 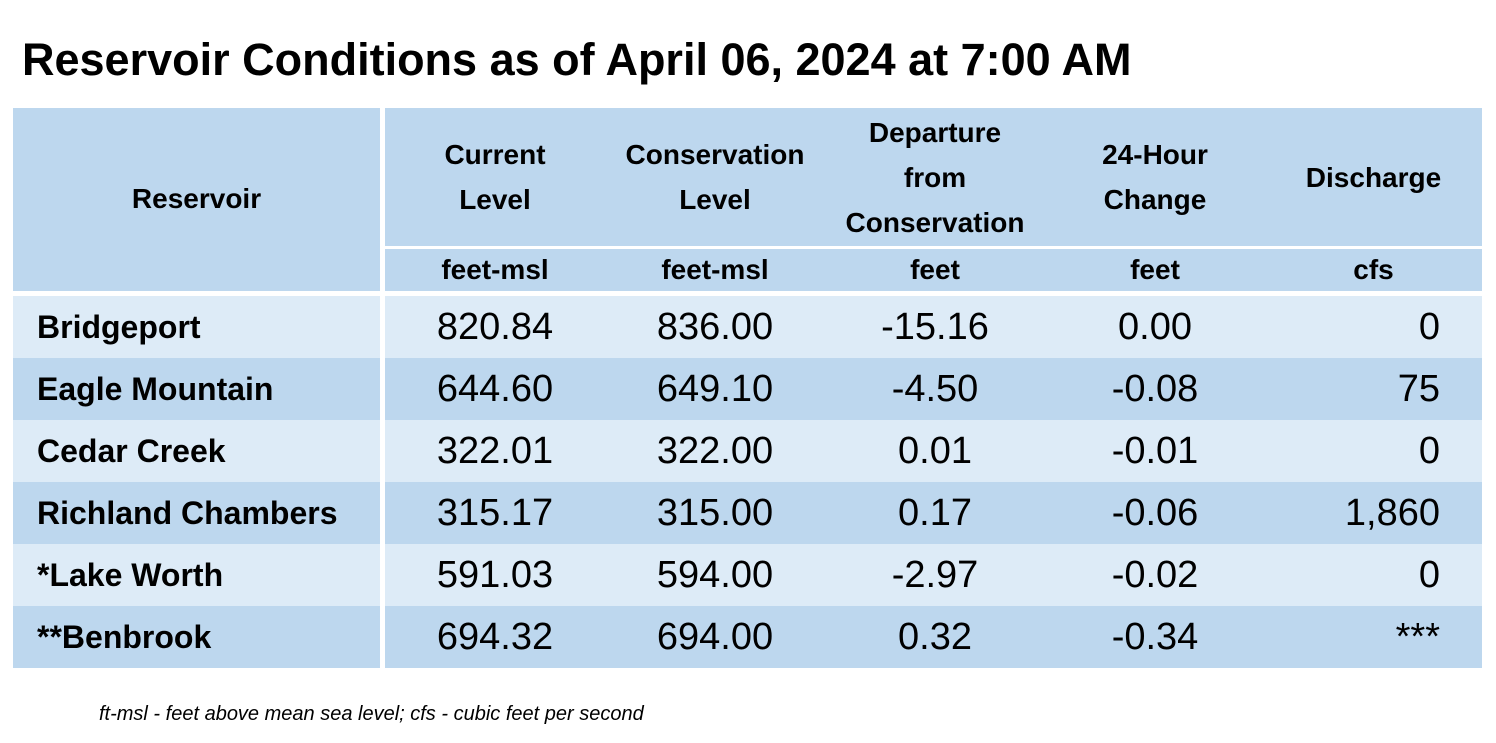 I want to click on cell-cedar-creek-current: 322.01, so click(x=495, y=451).